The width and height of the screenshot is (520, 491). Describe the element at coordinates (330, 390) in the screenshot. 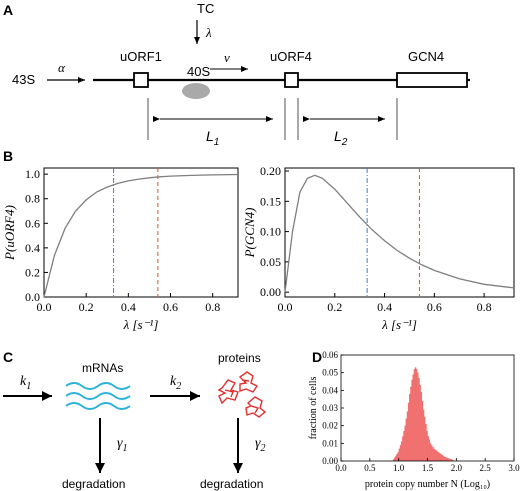

I see `y-tick-label: 0.04` at that location.